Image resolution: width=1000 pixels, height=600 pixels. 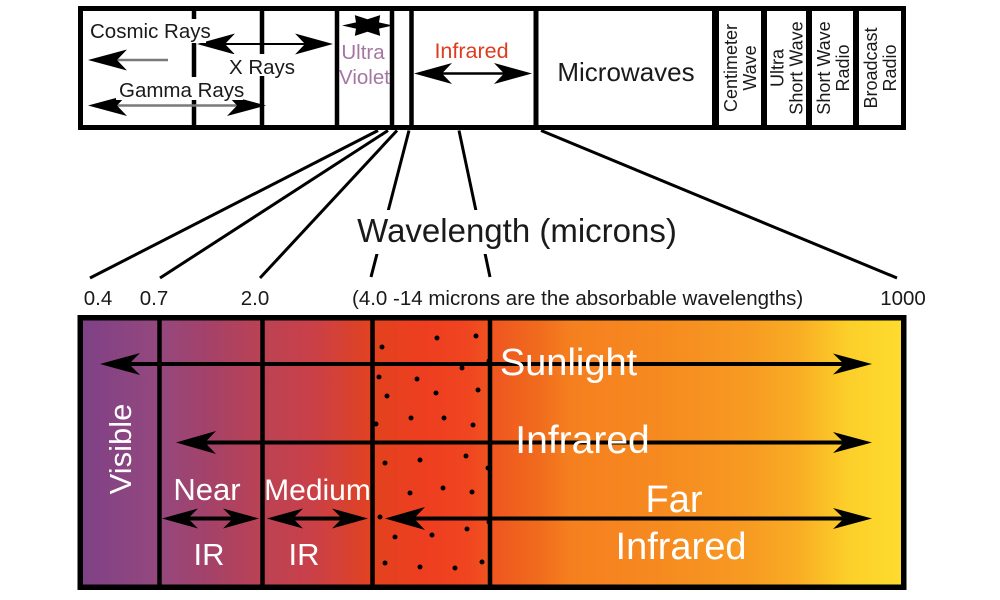 I want to click on svg-text: Visible, so click(x=120, y=449).